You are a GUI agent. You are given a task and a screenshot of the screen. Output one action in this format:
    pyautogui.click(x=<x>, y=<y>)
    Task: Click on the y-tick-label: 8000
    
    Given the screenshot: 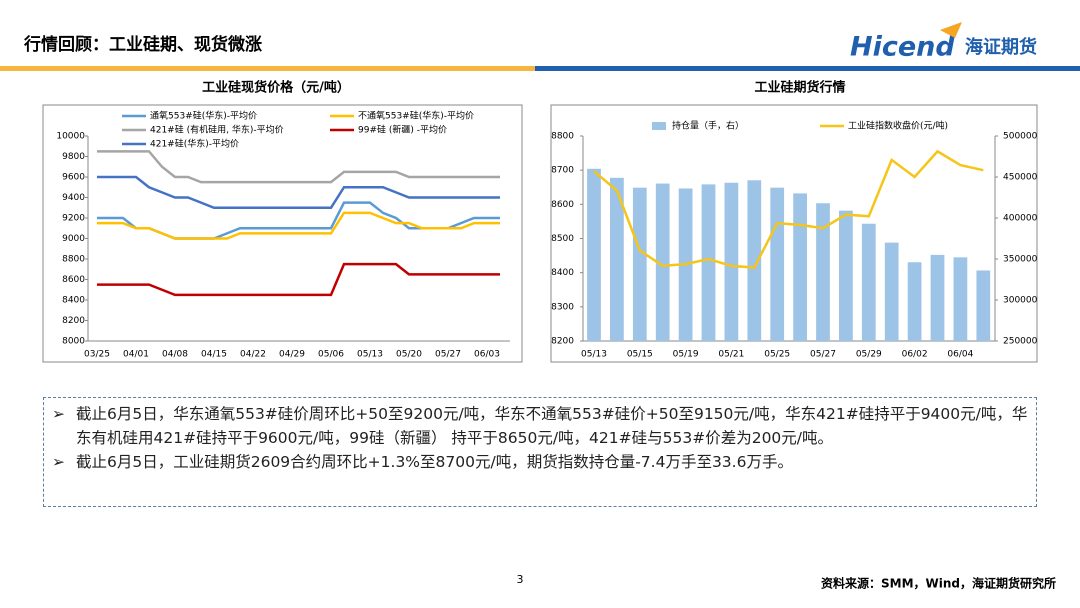 What is the action you would take?
    pyautogui.click(x=73, y=342)
    